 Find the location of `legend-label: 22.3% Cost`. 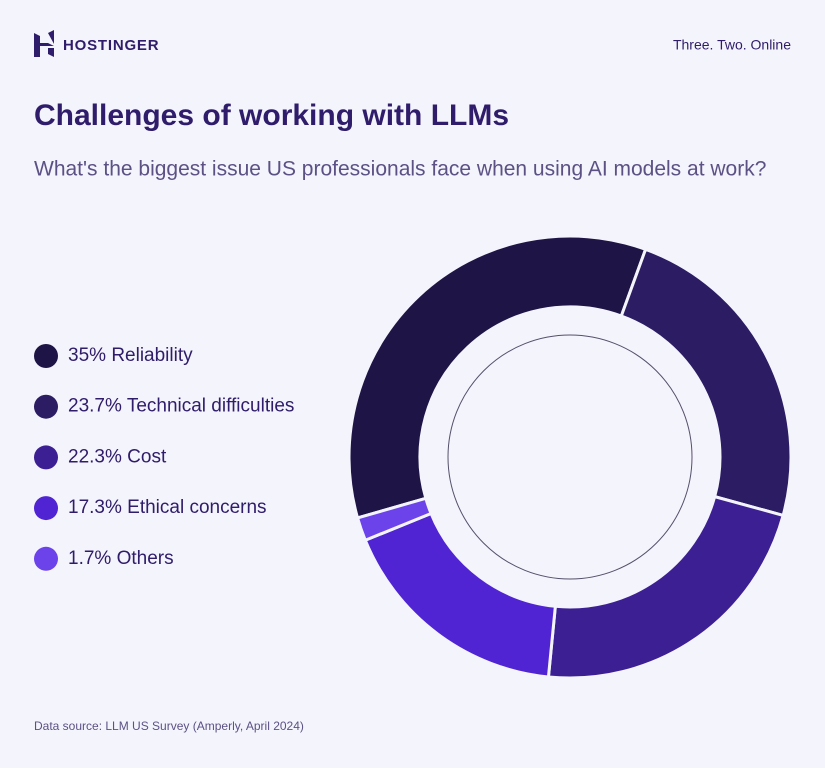

legend-label: 22.3% Cost is located at coordinates (117, 456).